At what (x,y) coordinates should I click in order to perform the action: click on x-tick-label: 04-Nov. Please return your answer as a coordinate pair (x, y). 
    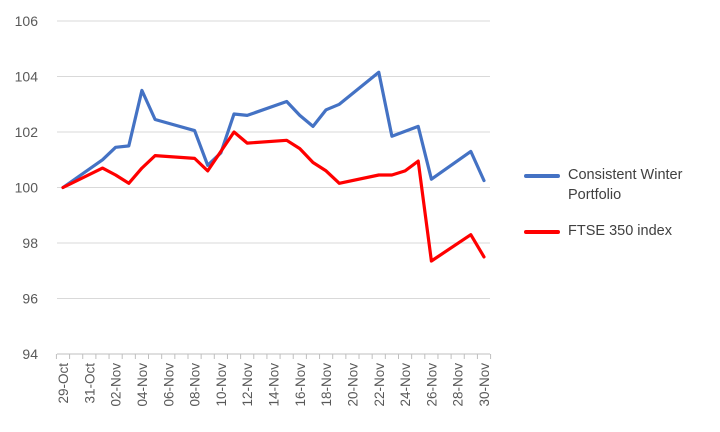
    Looking at the image, I should click on (142, 385).